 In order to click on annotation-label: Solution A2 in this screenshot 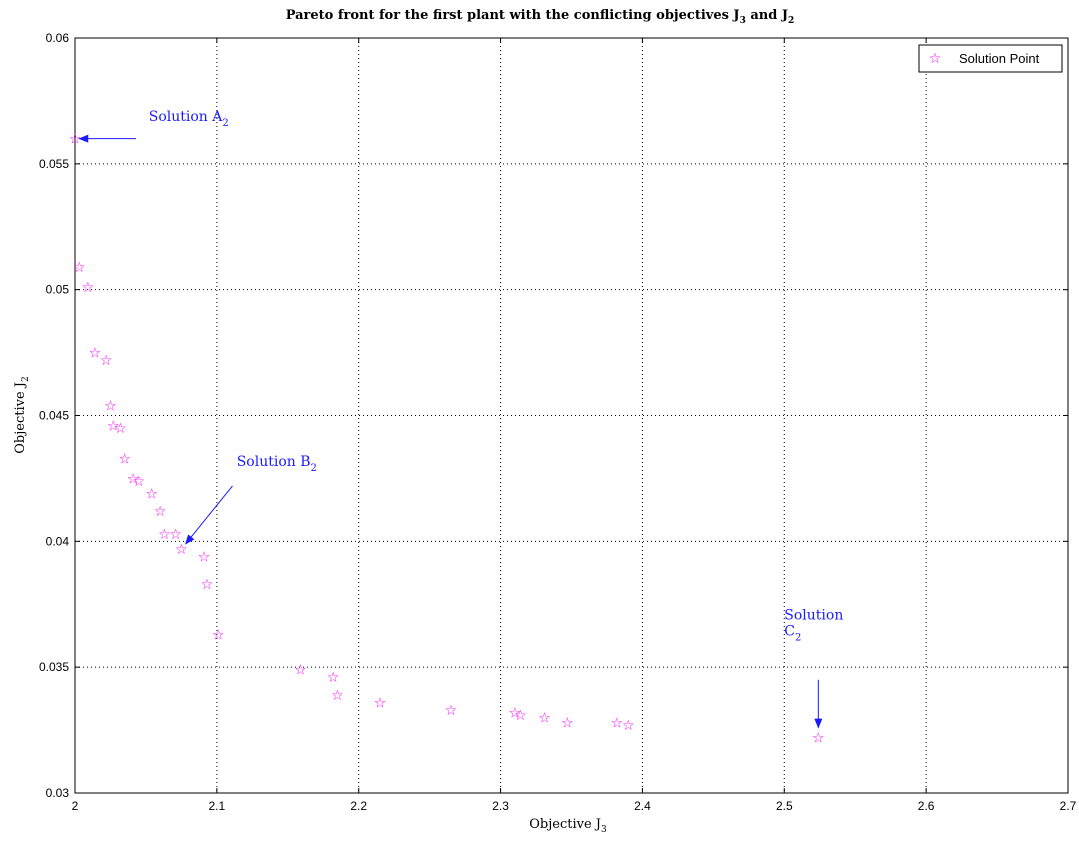, I will do `click(189, 119)`.